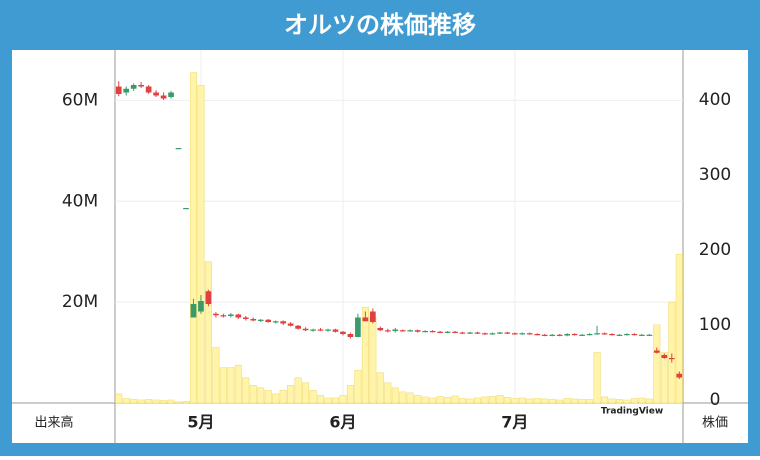 This screenshot has width=760, height=460. I want to click on x-tick-label: 5月, so click(200, 422).